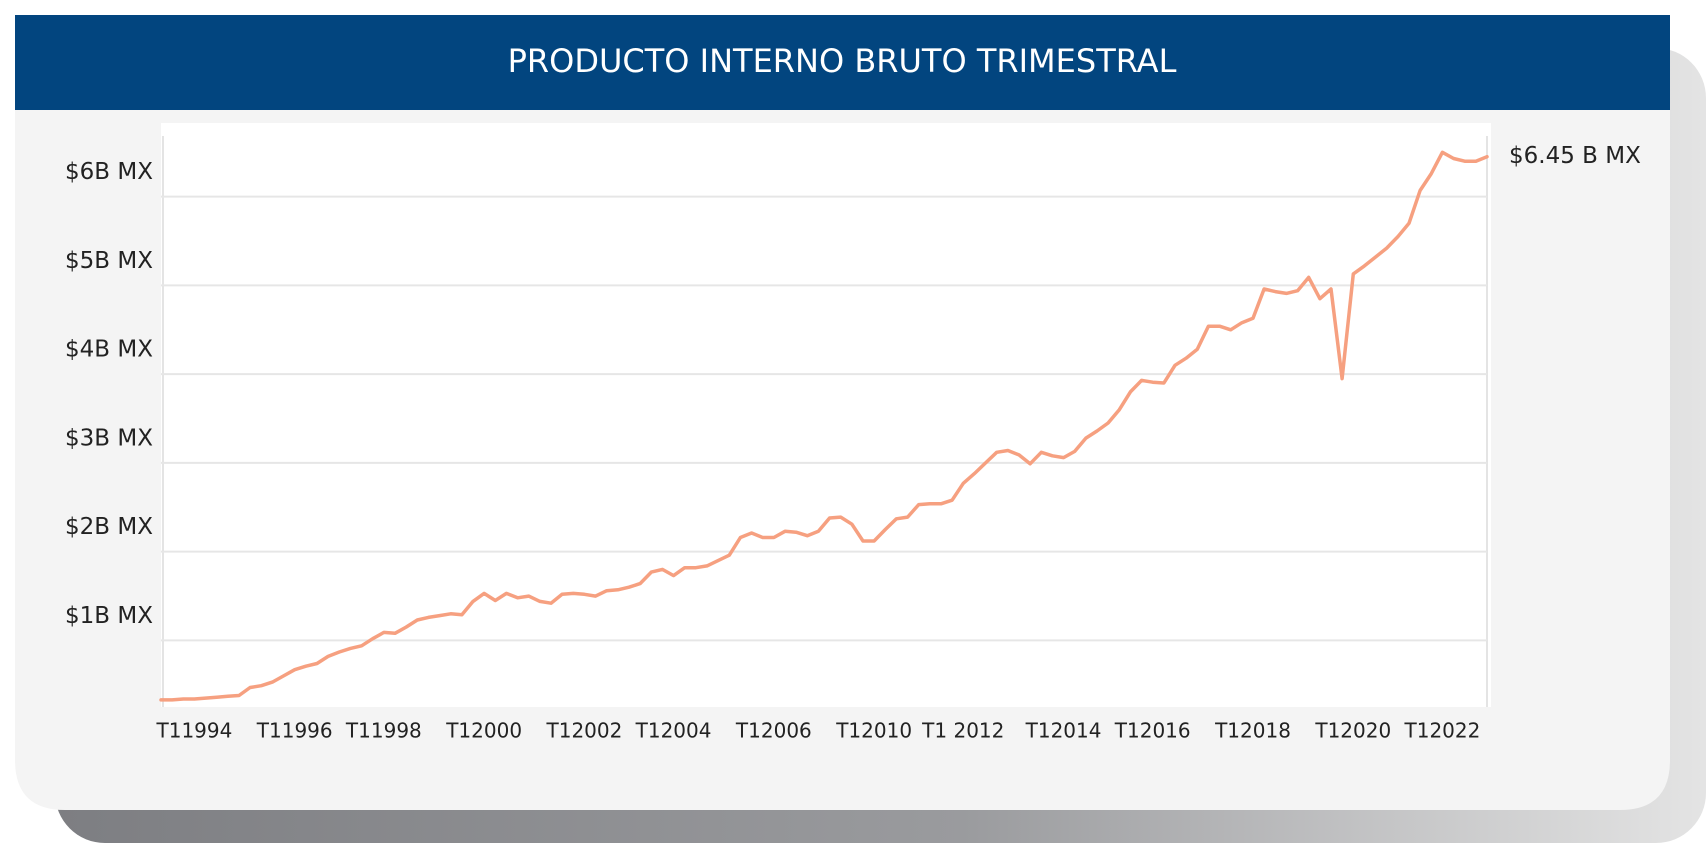  Describe the element at coordinates (109, 616) in the screenshot. I see `y-tick-label: $1B MX` at that location.